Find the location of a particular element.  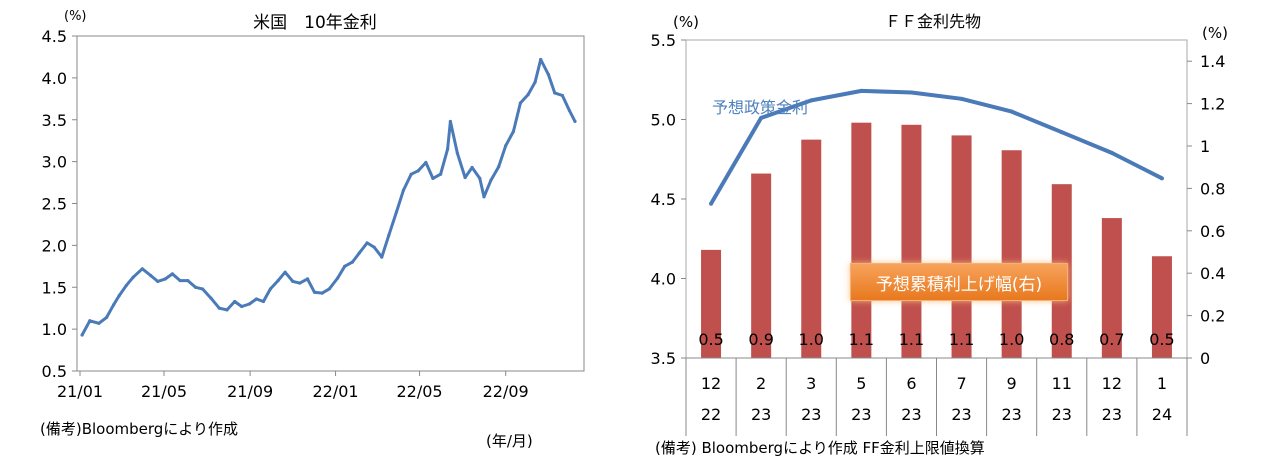

right-unit-label: (%) is located at coordinates (1215, 33).